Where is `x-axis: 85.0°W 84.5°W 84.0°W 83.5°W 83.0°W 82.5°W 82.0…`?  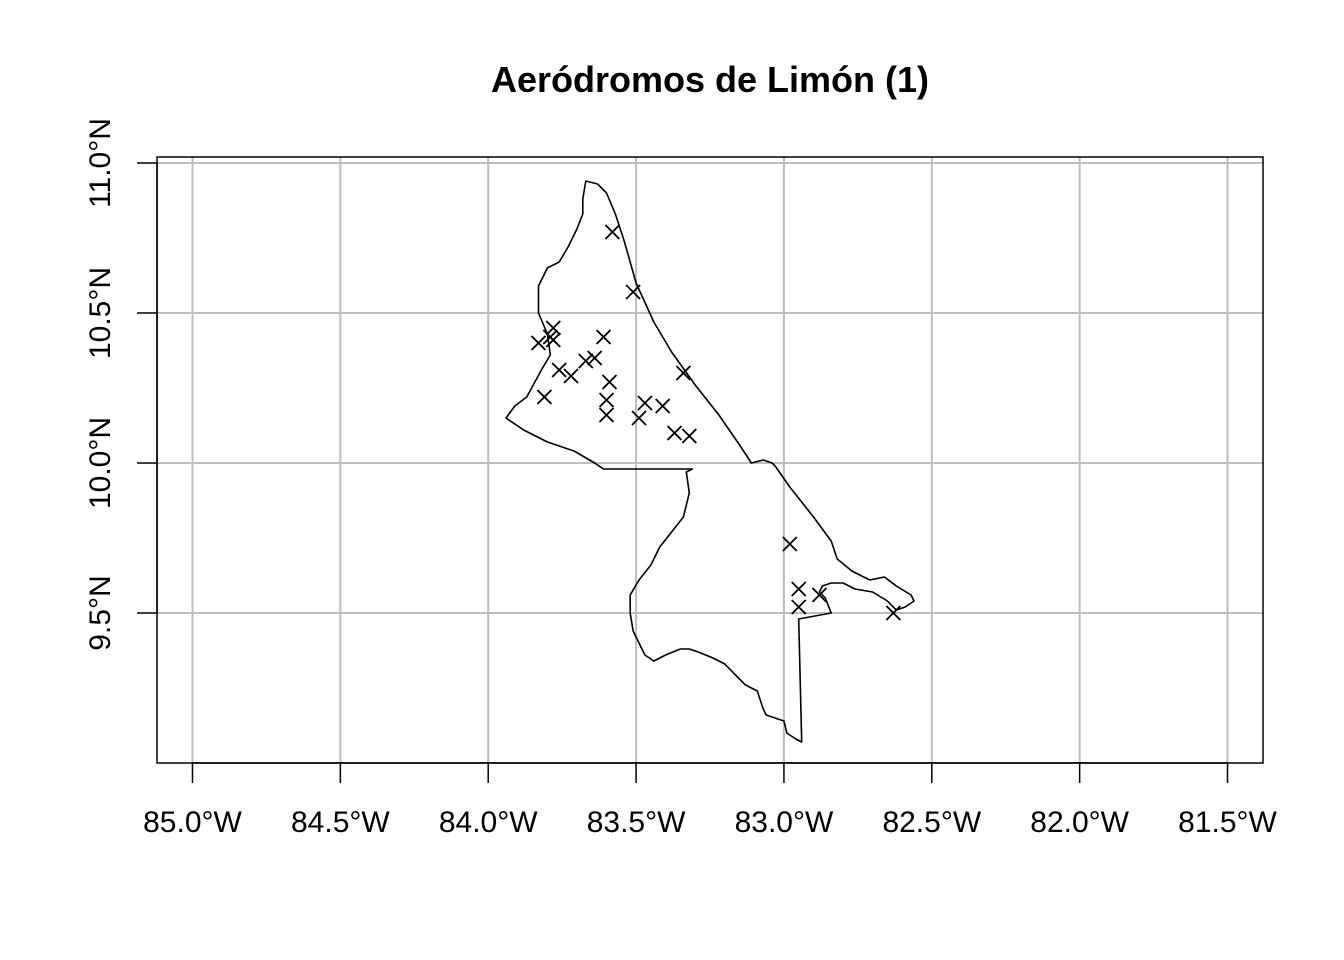
x-axis: 85.0°W 84.5°W 84.0°W 83.5°W 83.0°W 82.5°W 82.0… is located at coordinates (710, 800).